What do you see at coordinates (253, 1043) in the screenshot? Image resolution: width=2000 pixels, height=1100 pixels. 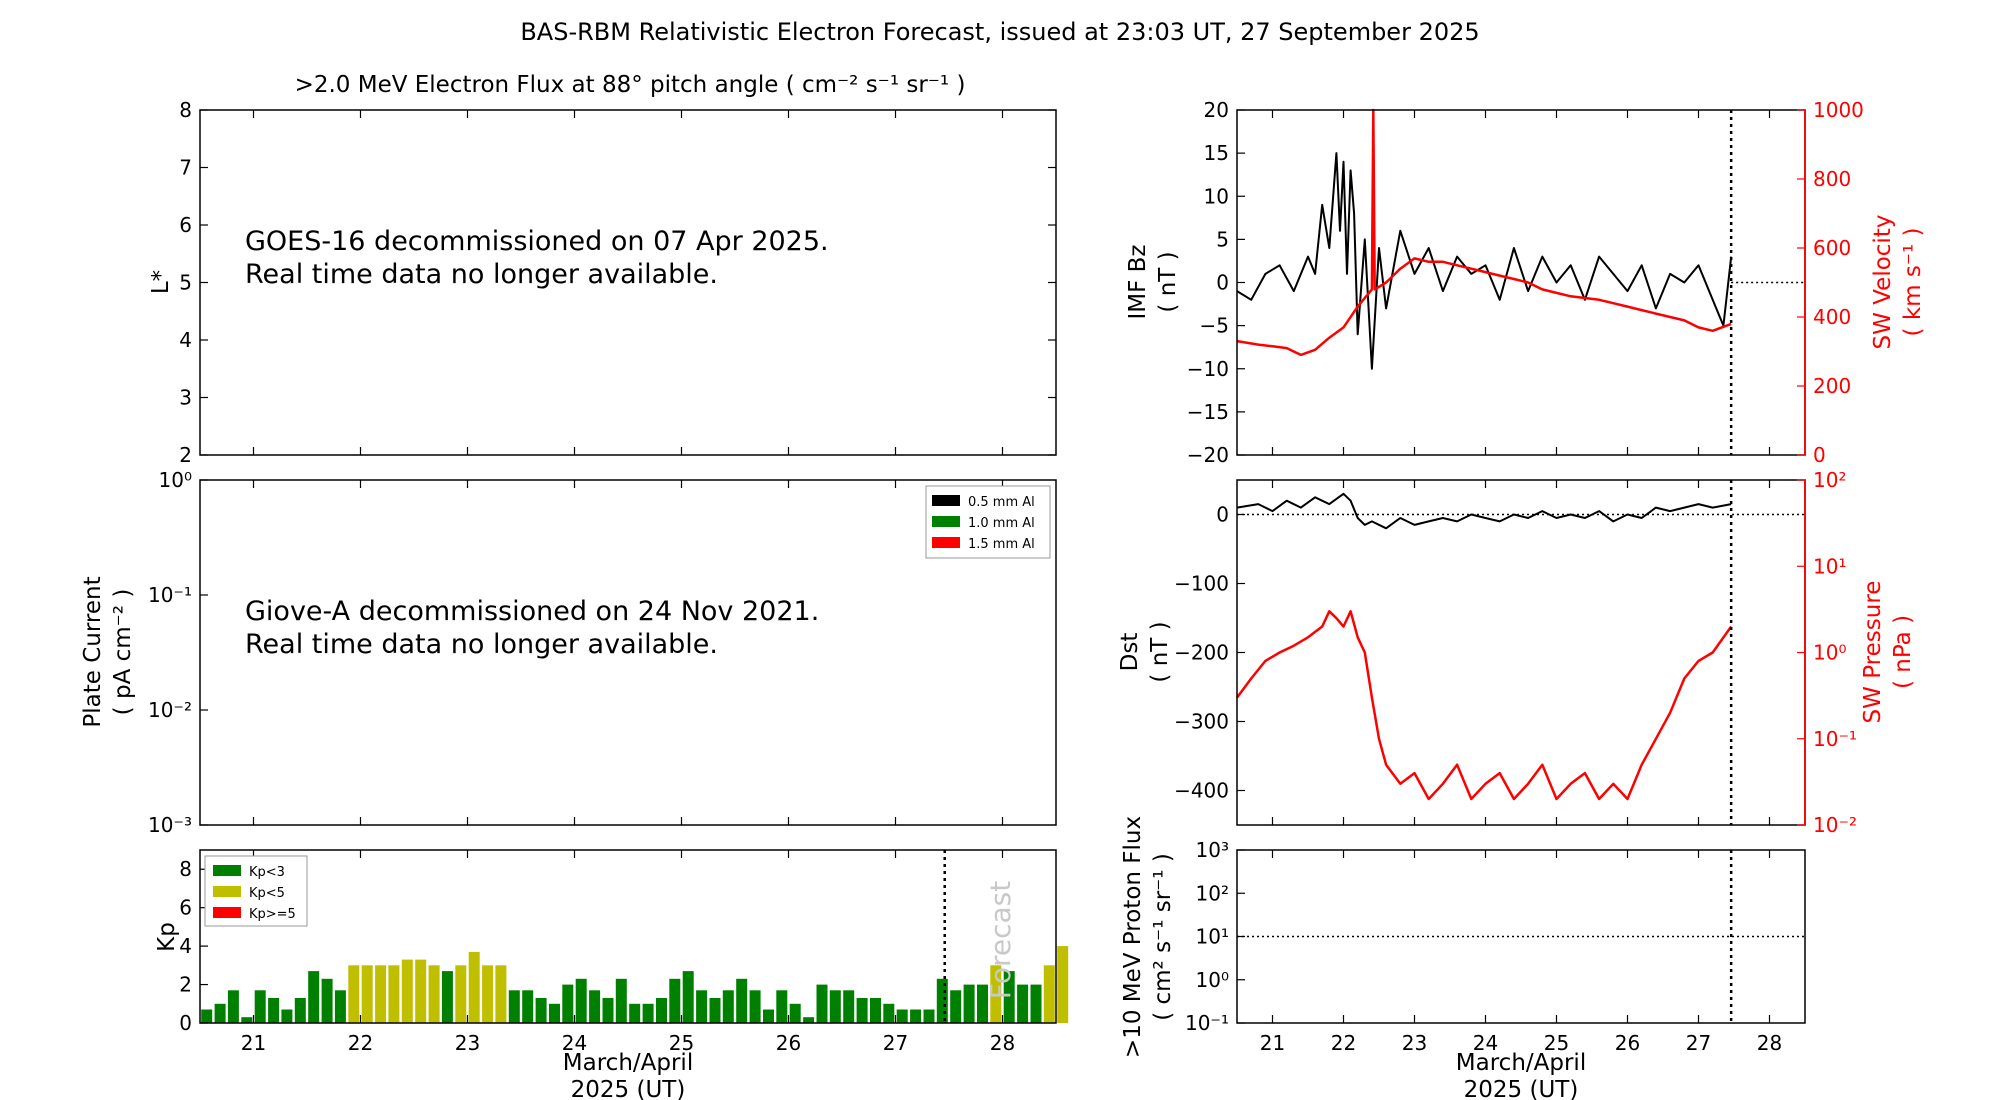 I see `kp-xtick-label: 21` at bounding box center [253, 1043].